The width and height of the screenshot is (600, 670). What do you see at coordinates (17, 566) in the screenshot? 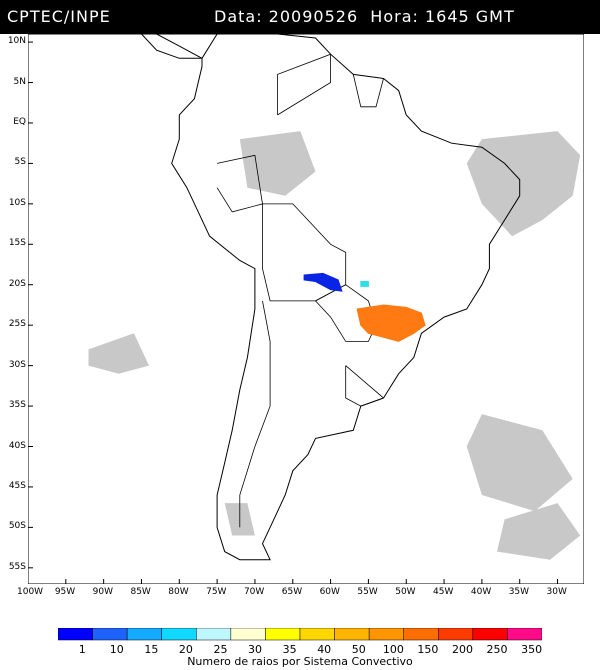
I see `lat-label: 55S` at bounding box center [17, 566].